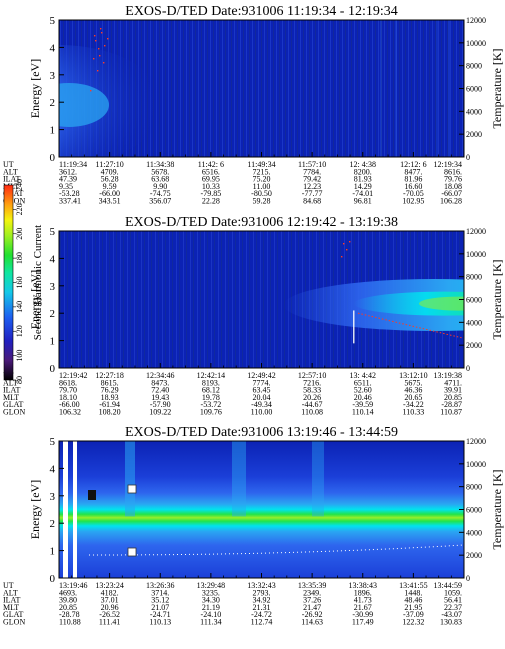 The height and width of the screenshot is (649, 505). What do you see at coordinates (413, 397) in the screenshot?
I see `ephemeris-value: 20.65` at bounding box center [413, 397].